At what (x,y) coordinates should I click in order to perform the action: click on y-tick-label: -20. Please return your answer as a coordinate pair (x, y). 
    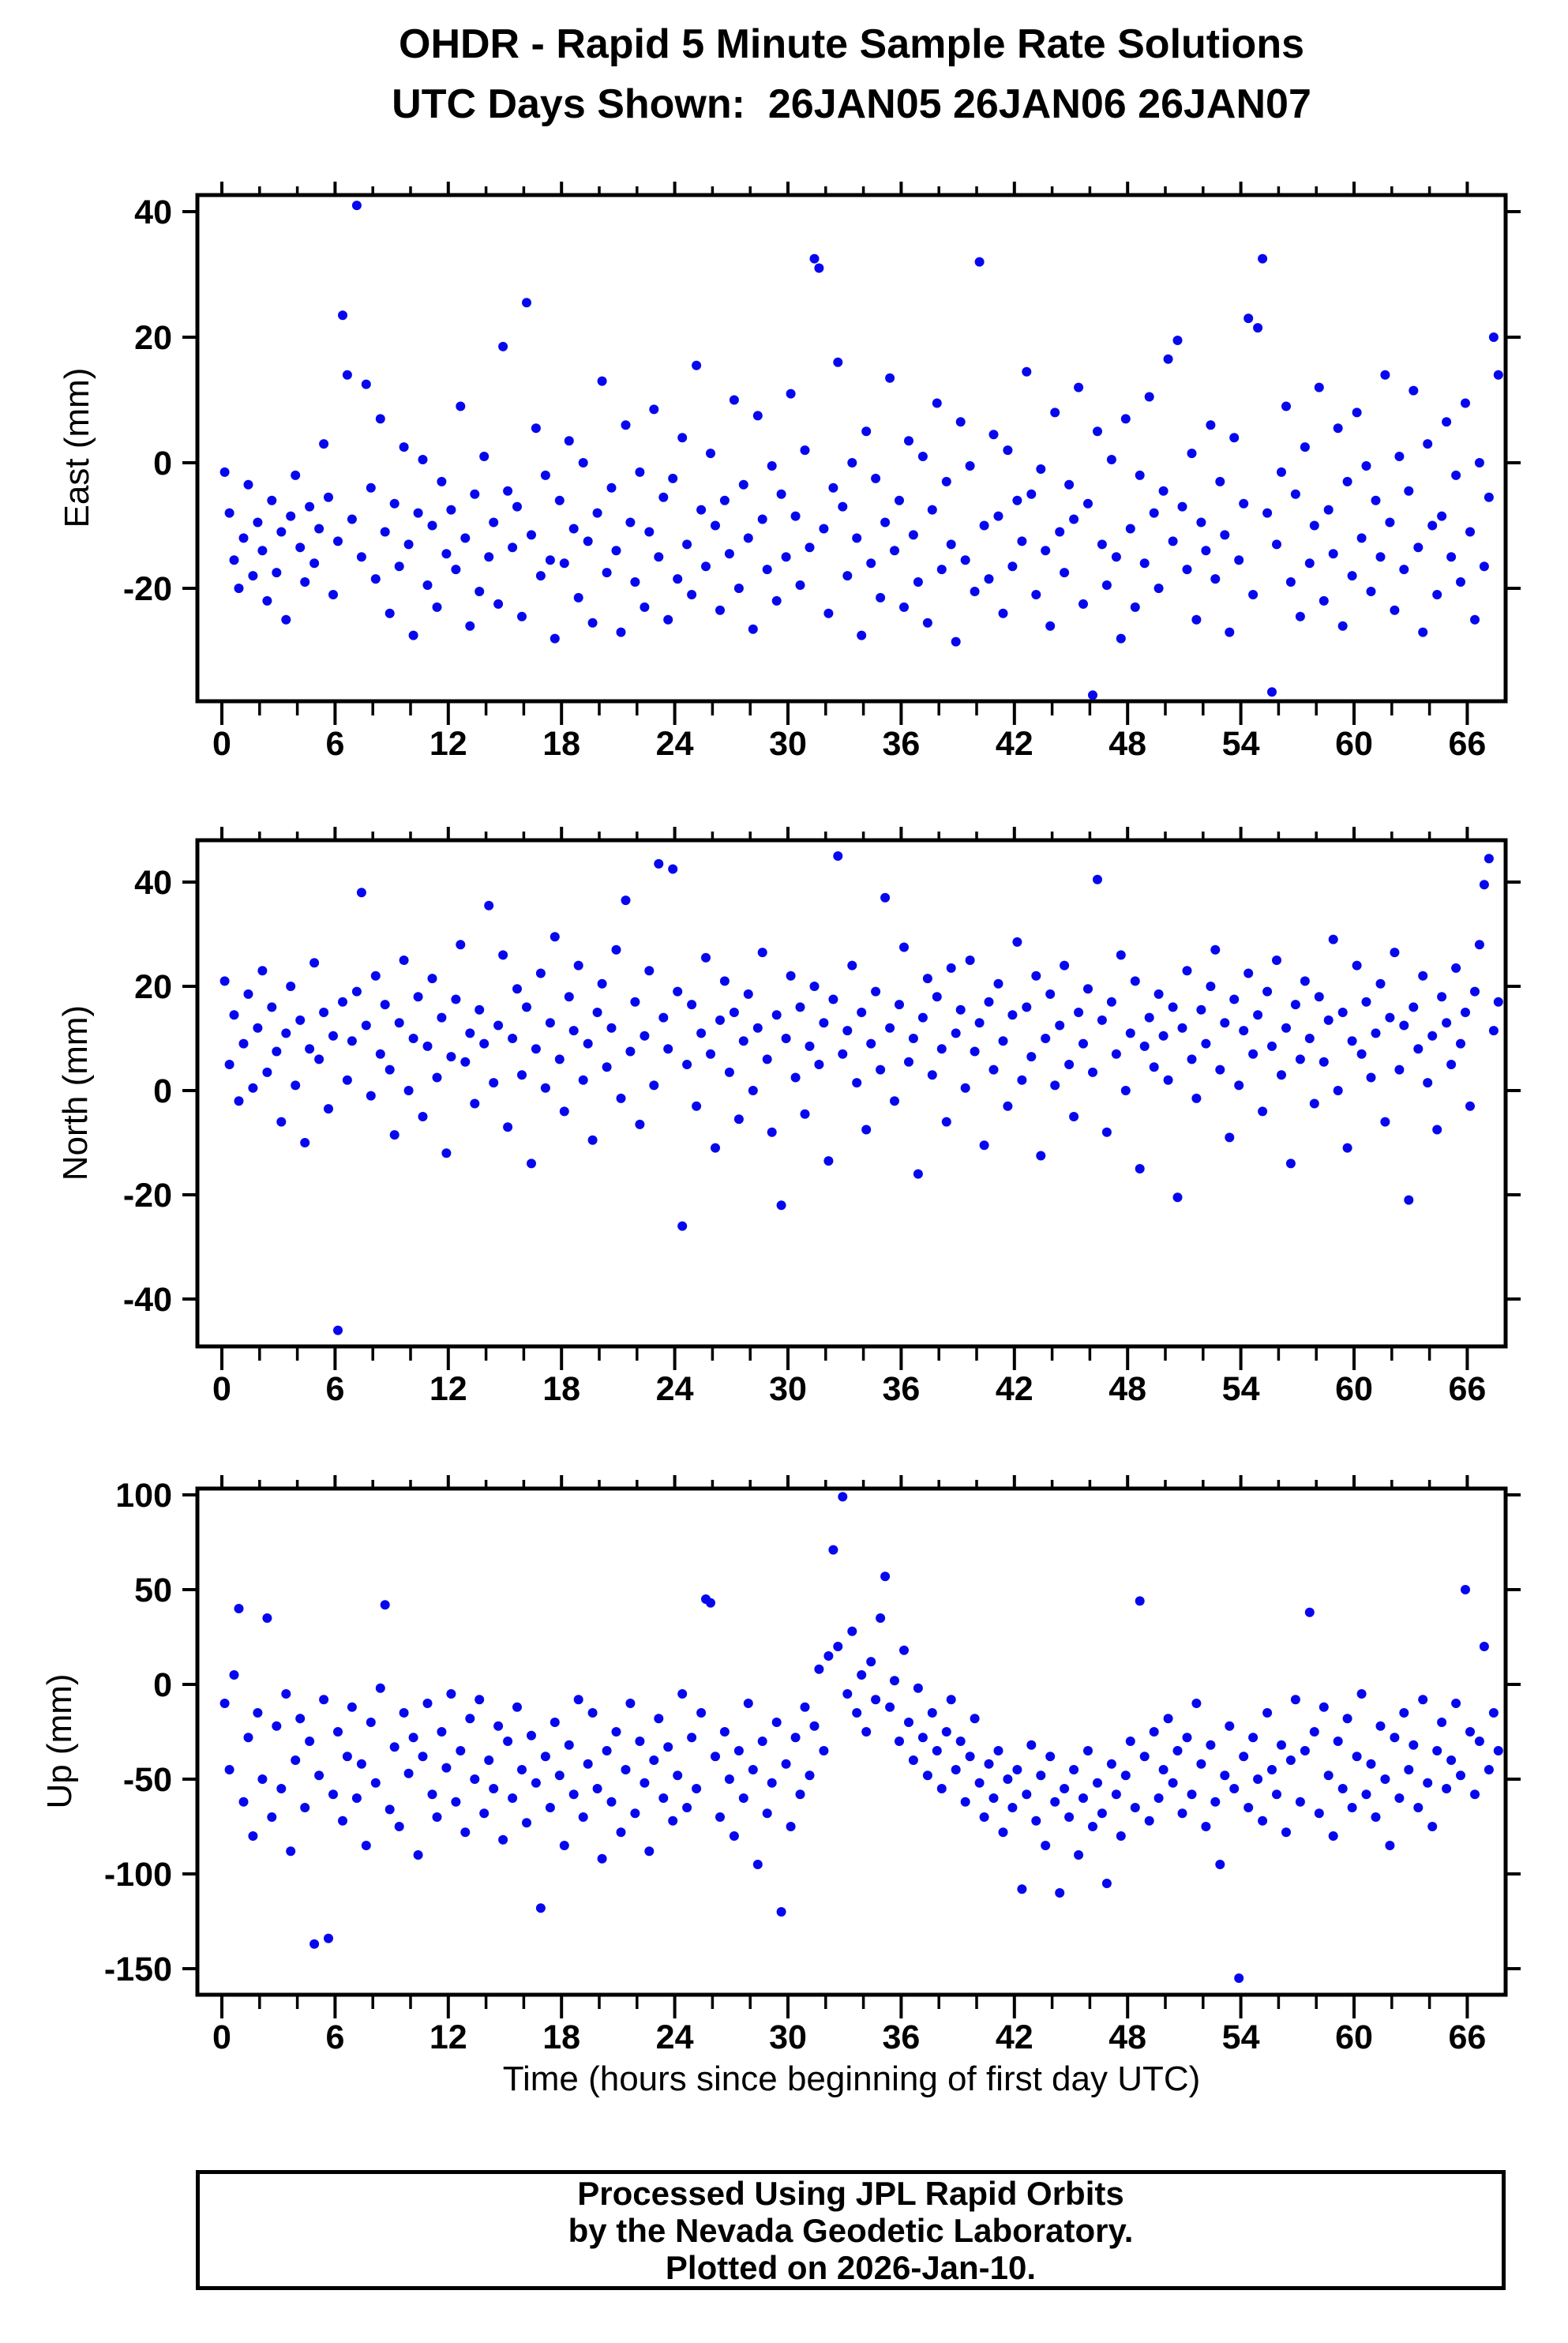
    Looking at the image, I should click on (147, 589).